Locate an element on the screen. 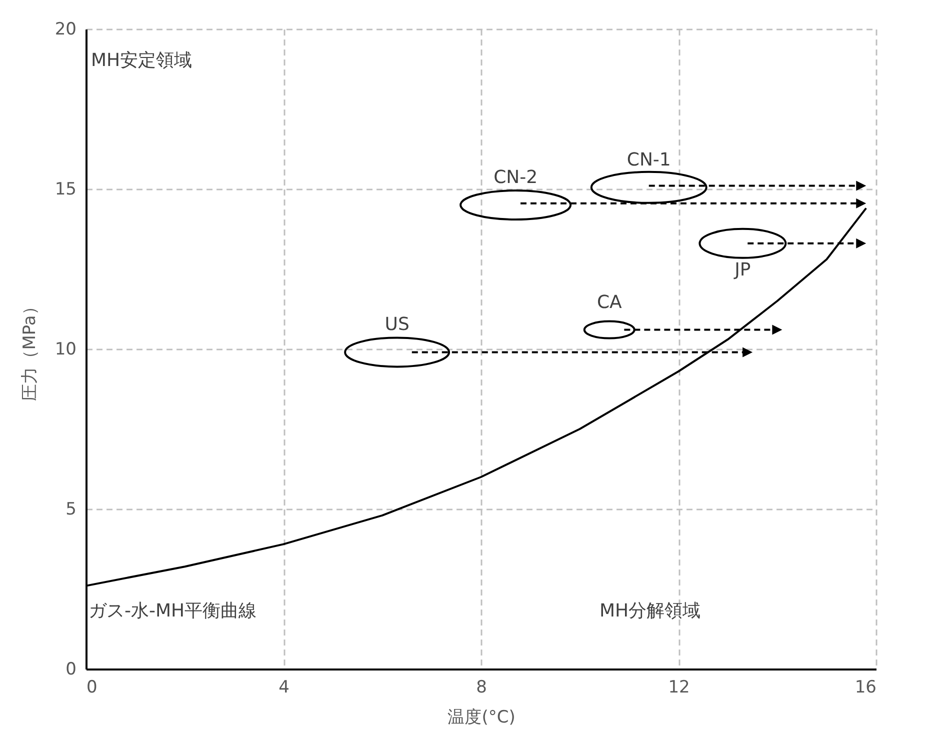 This screenshot has height=749, width=938. x-tick-label: 0 is located at coordinates (92, 688).